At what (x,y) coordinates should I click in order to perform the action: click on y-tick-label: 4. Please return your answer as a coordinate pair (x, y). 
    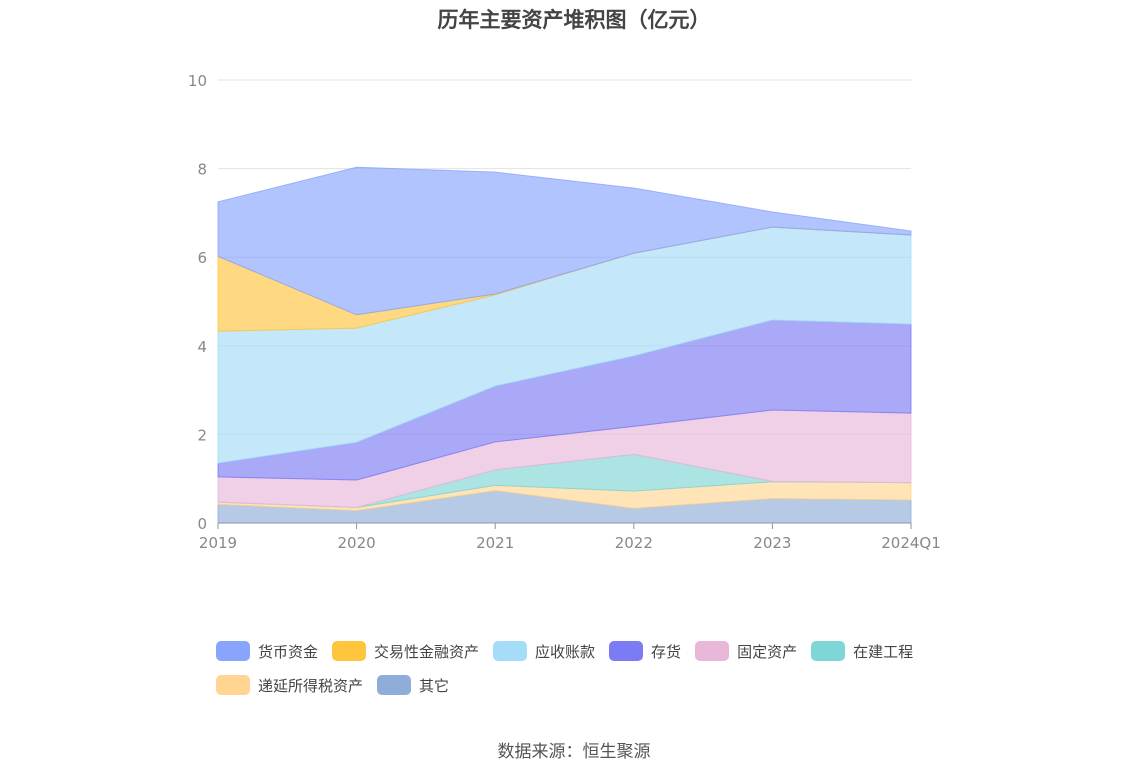
    Looking at the image, I should click on (202, 347).